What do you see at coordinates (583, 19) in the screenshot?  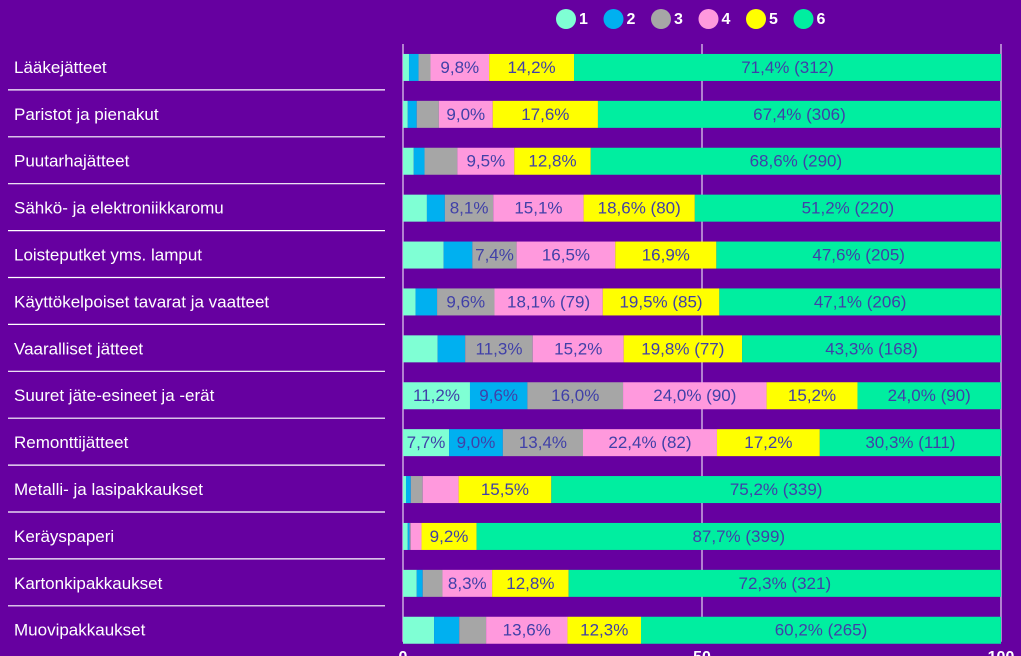 I see `legend-label: 1` at bounding box center [583, 19].